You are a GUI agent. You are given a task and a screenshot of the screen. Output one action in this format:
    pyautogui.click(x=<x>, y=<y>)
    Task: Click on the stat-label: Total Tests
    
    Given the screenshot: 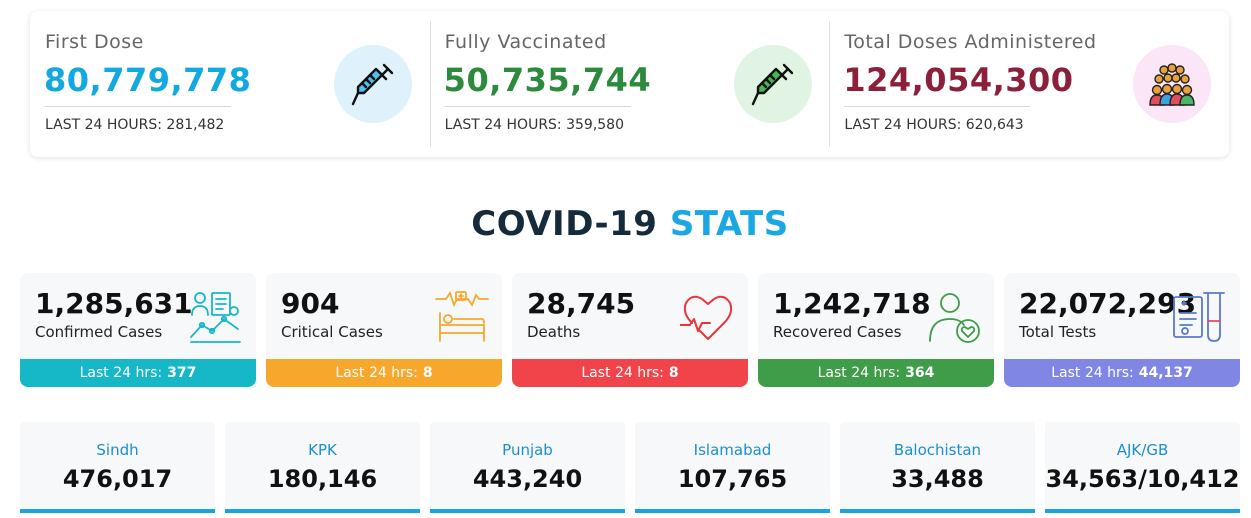 What is the action you would take?
    pyautogui.click(x=1058, y=332)
    